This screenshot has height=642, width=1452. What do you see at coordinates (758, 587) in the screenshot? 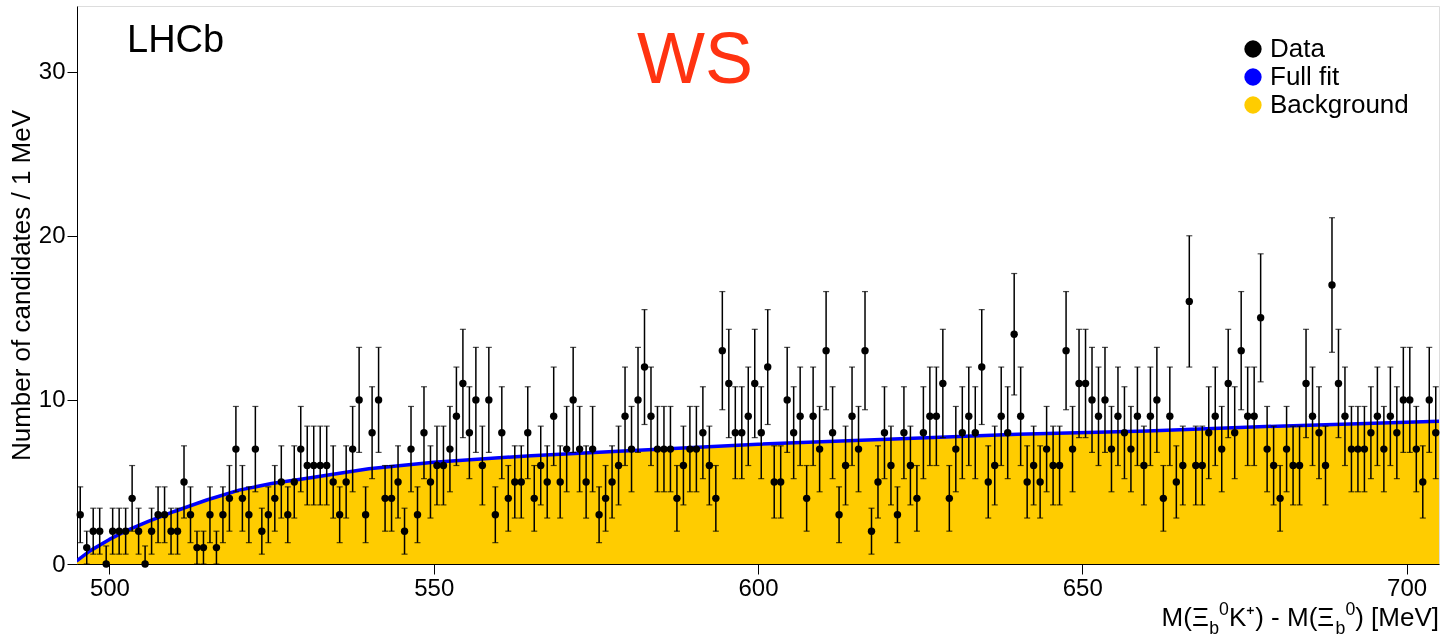
I see `x-tick-label: 600` at bounding box center [758, 587].